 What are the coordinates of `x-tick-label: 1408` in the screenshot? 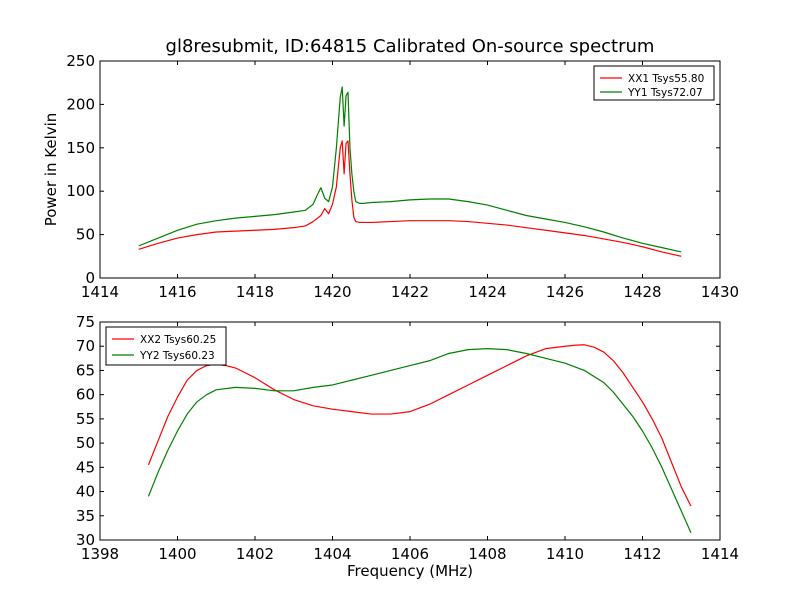 It's located at (487, 554).